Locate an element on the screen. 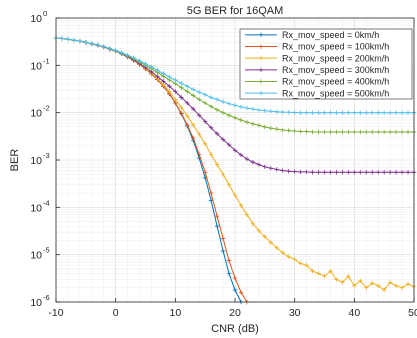  legend-entry: Rx_mov_speed = 400km/h is located at coordinates (317, 82).